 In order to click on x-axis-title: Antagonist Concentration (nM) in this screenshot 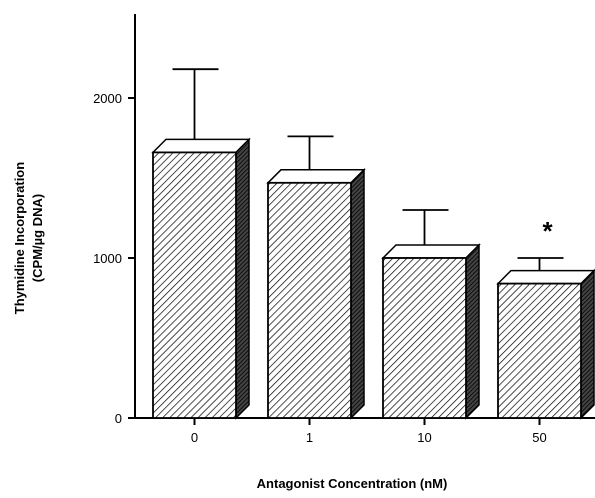, I will do `click(352, 483)`.